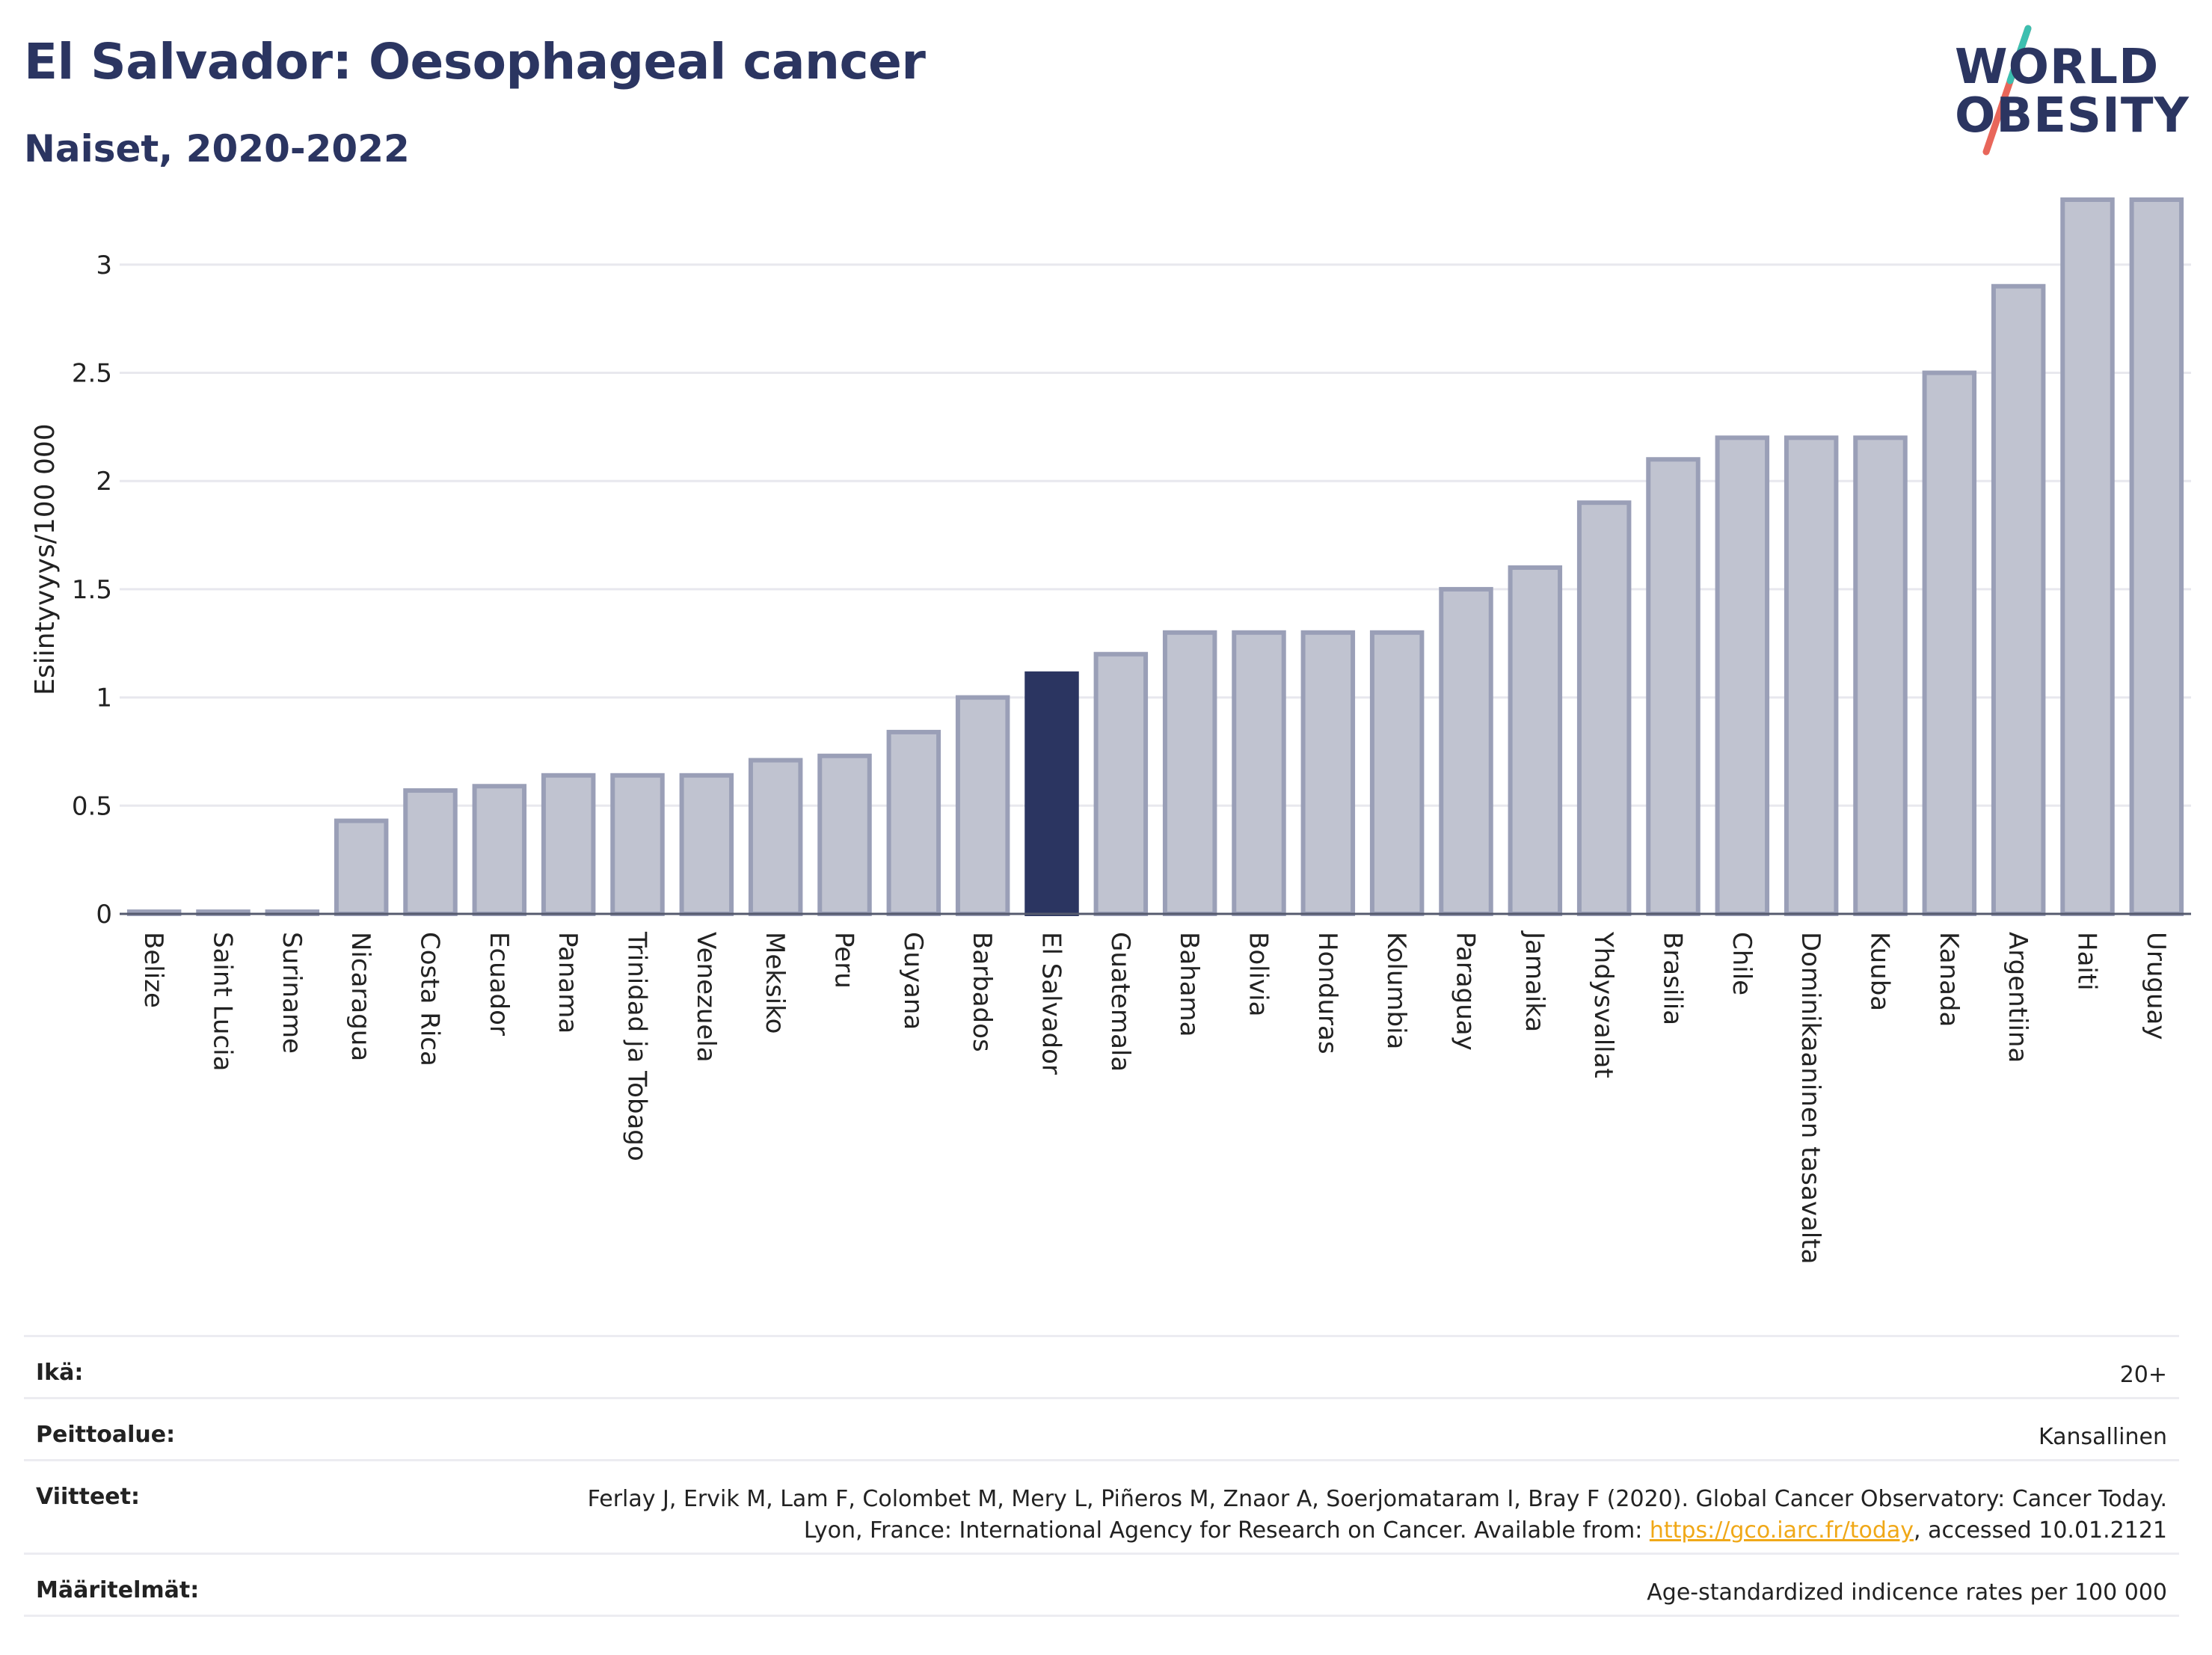 The width and height of the screenshot is (2212, 1655). What do you see at coordinates (1534, 981) in the screenshot?
I see `x-tick-label: Jamaika` at bounding box center [1534, 981].